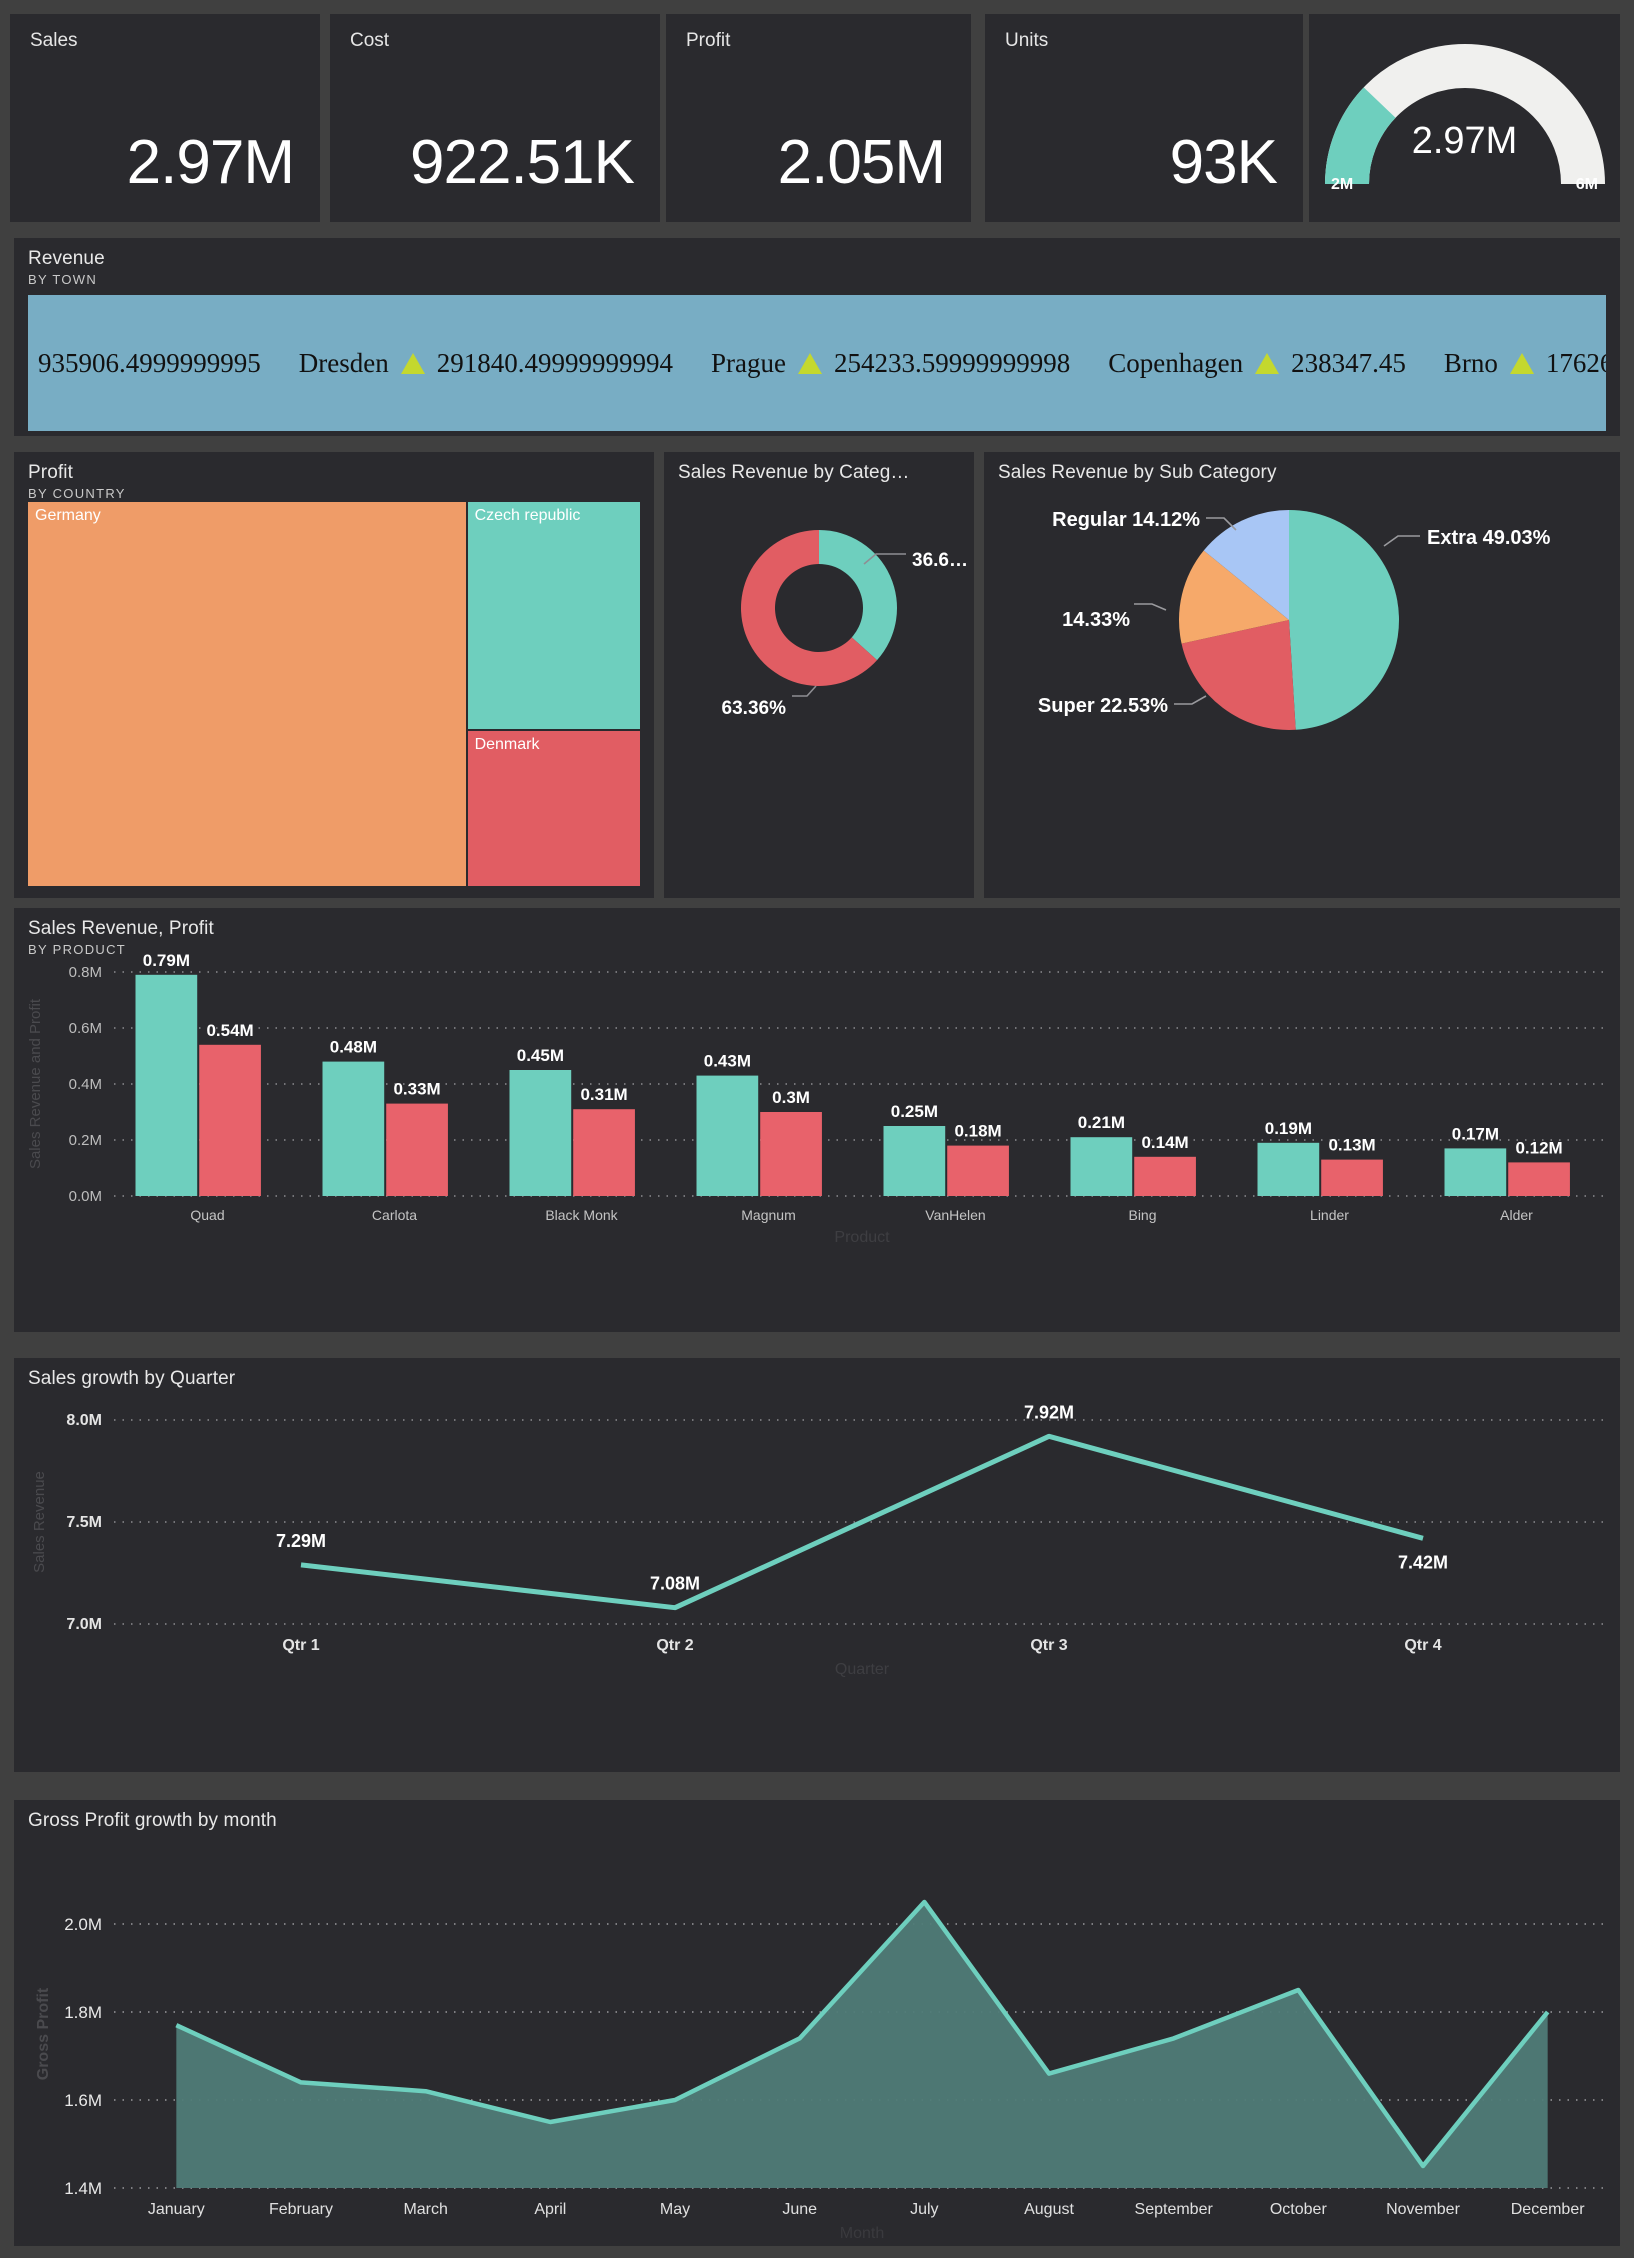 The width and height of the screenshot is (1634, 2258). What do you see at coordinates (791, 1097) in the screenshot?
I see `bar-value-label: 0.3M` at bounding box center [791, 1097].